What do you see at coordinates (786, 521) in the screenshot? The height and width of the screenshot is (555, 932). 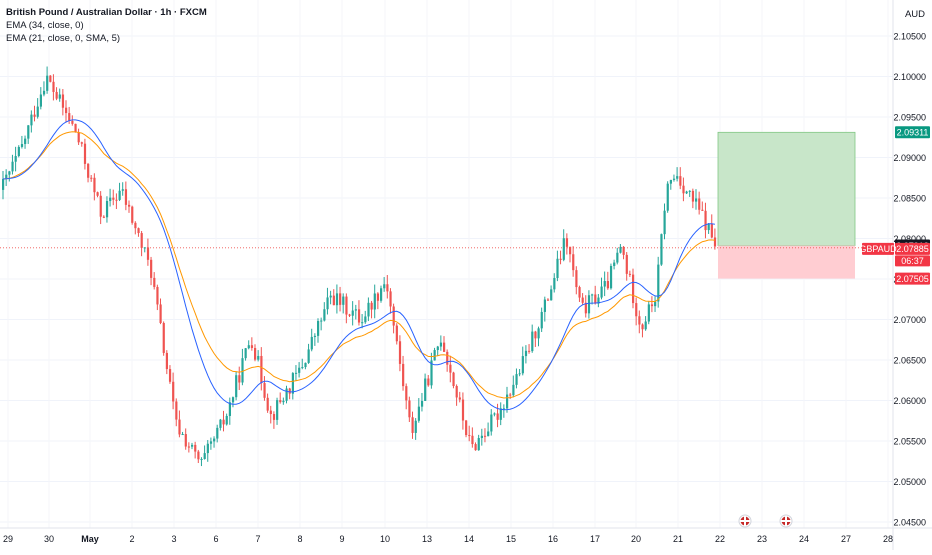 I see `uk-flag-icon` at bounding box center [786, 521].